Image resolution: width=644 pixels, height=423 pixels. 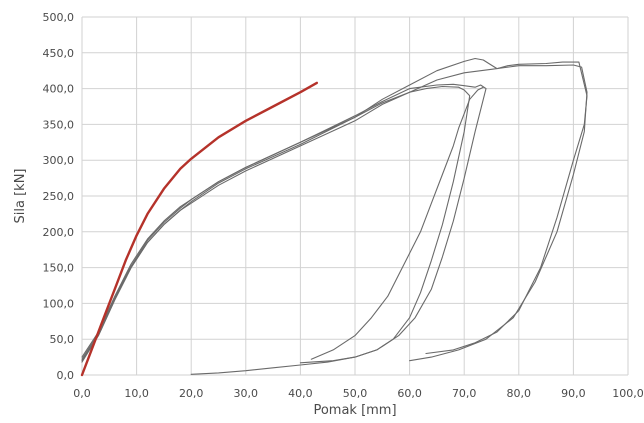 What do you see at coordinates (59, 160) in the screenshot?
I see `y-tick-label: 300,0` at bounding box center [59, 160].